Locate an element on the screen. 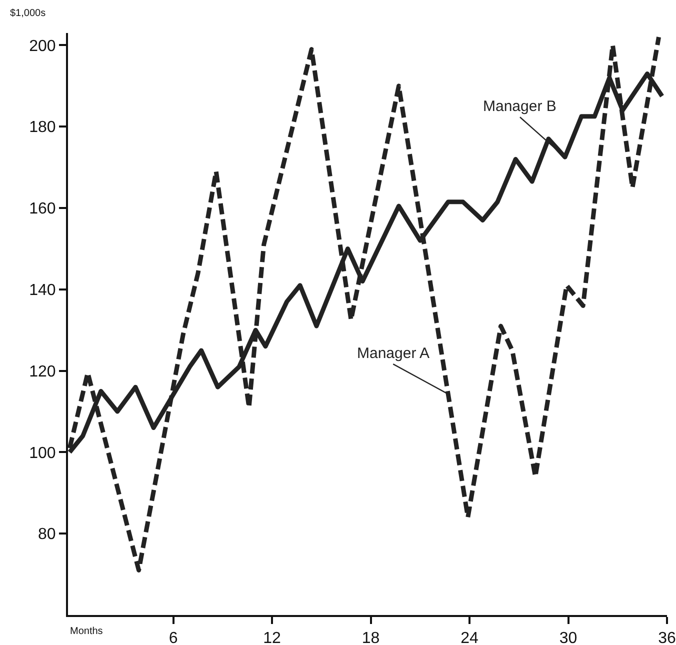  y-tick-label: 180 is located at coordinates (42, 127).